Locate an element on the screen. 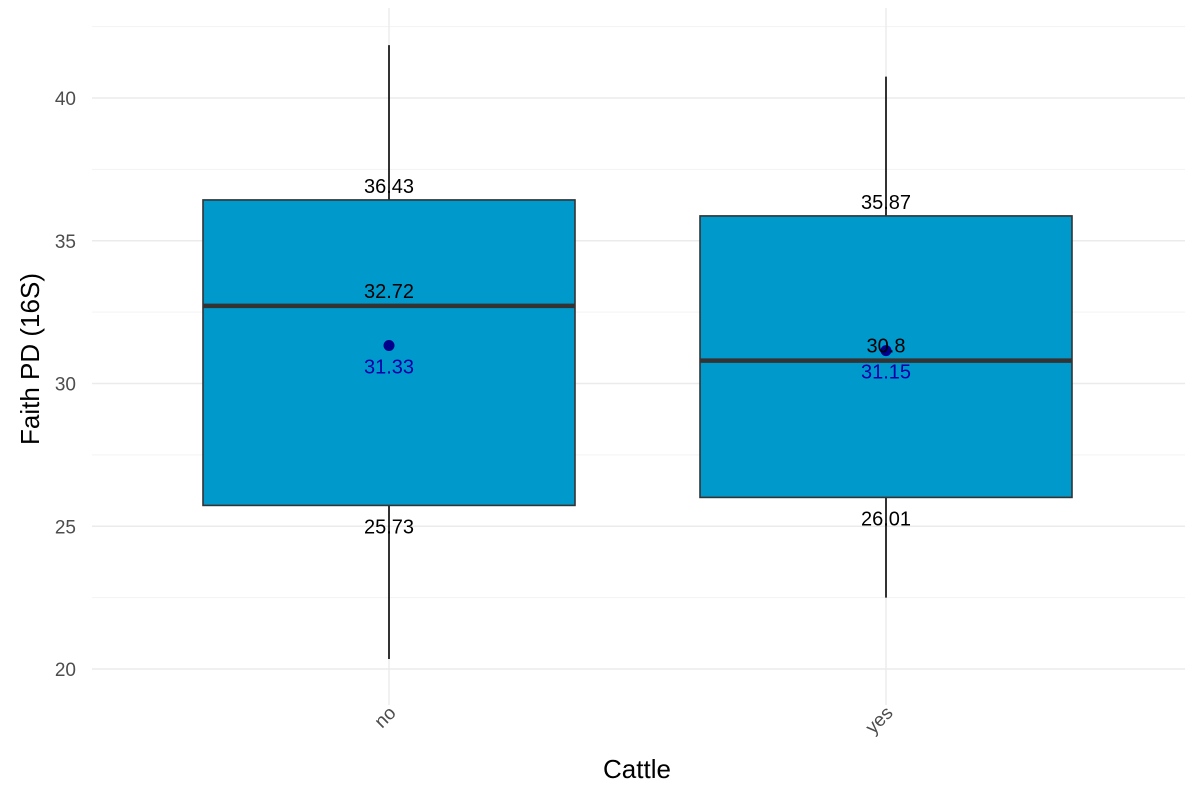  median-label: 30.8 is located at coordinates (886, 347).